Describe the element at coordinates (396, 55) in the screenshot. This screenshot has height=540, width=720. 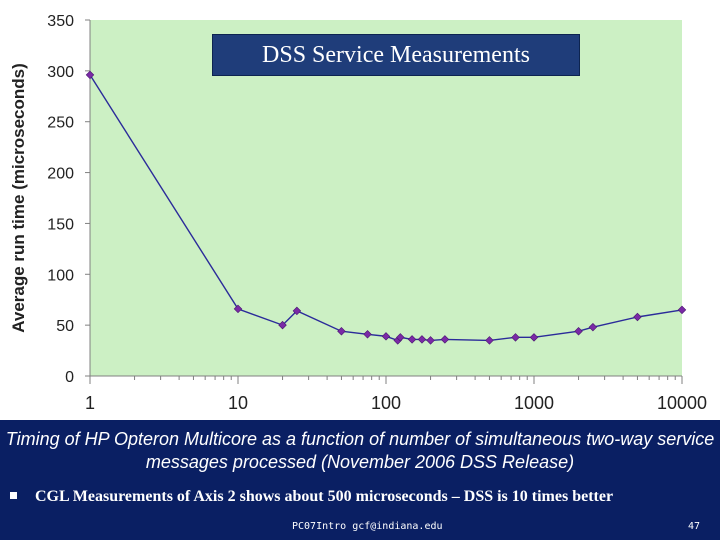
I see `chart-title: DSS Service Measurements` at that location.